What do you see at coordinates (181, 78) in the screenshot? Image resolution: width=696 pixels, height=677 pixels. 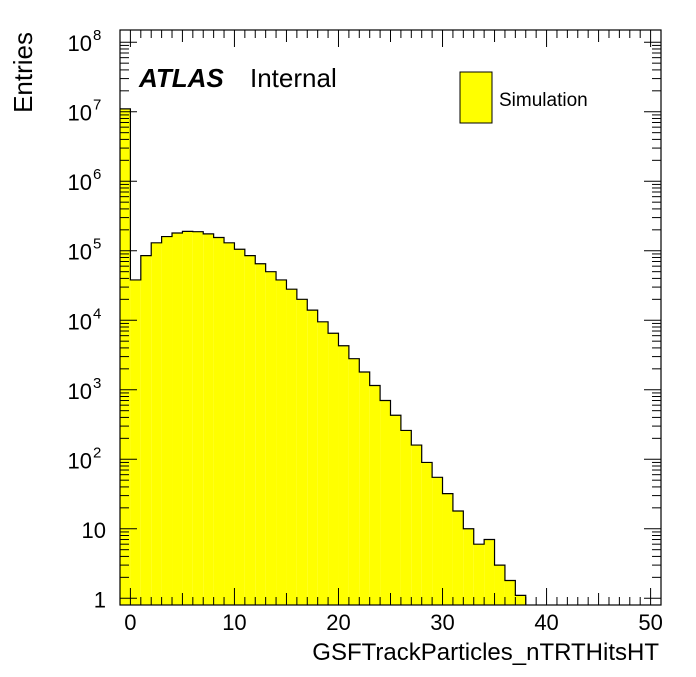 I see `atlas-label: ATLAS` at bounding box center [181, 78].